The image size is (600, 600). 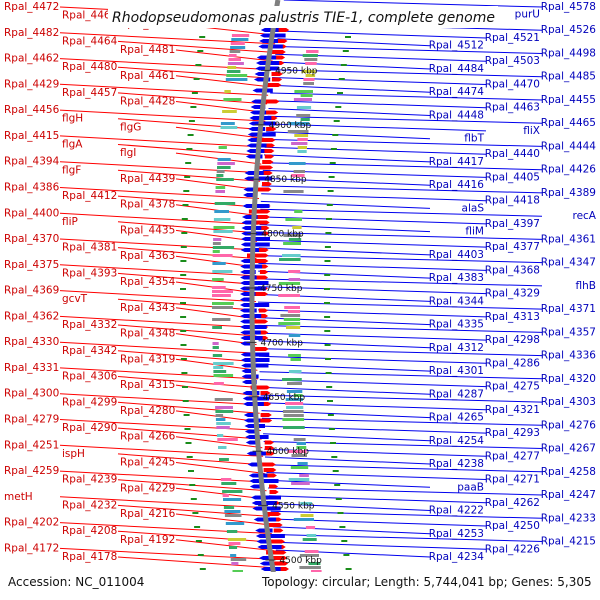 I want to click on gene-label: Rpal_4275, so click(x=512, y=387).